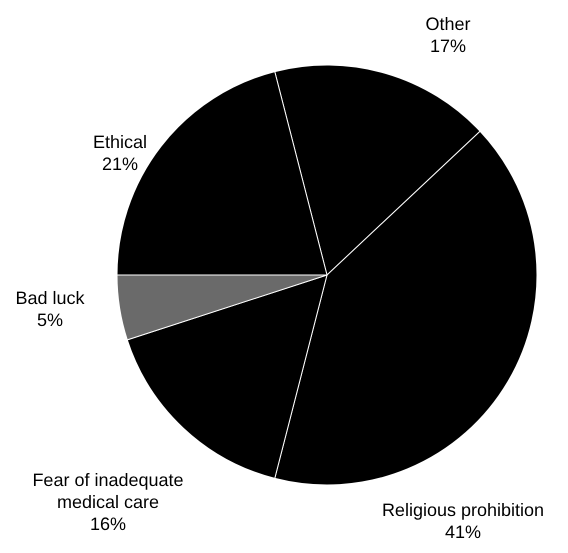 This screenshot has width=568, height=553. What do you see at coordinates (50, 298) in the screenshot?
I see `slice-label: Bad luck` at bounding box center [50, 298].